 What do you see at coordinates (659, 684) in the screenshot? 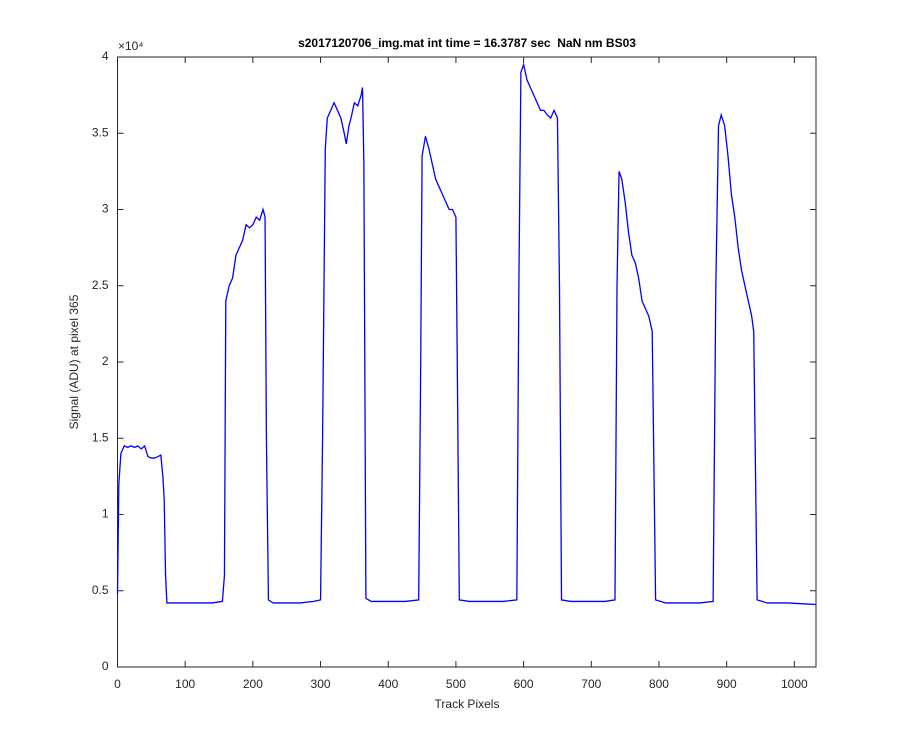
I see `x-tick-label: 800` at bounding box center [659, 684].